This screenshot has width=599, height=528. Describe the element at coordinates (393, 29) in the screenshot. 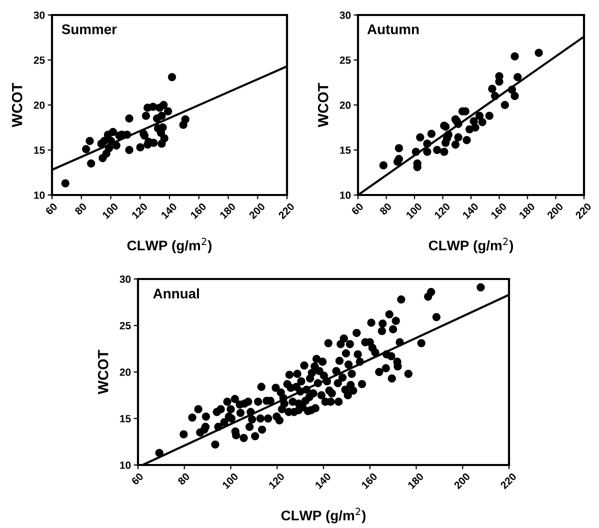

I see `text: Autumn` at that location.